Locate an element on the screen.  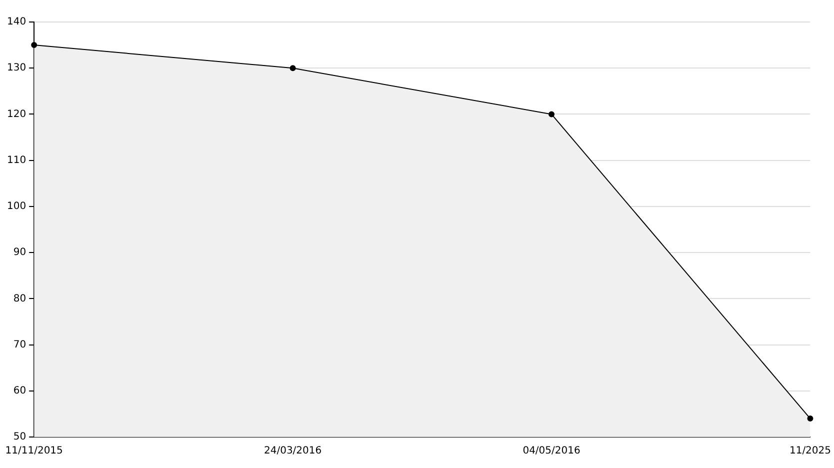
y-tick-label: 60 is located at coordinates (19, 390).